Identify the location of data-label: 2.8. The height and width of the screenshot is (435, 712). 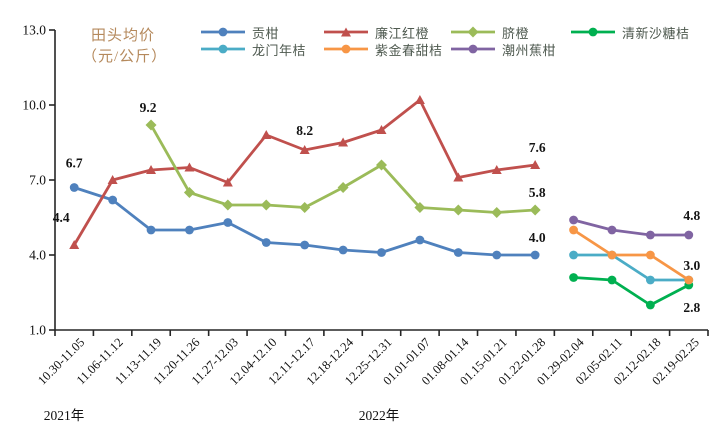
(691, 307).